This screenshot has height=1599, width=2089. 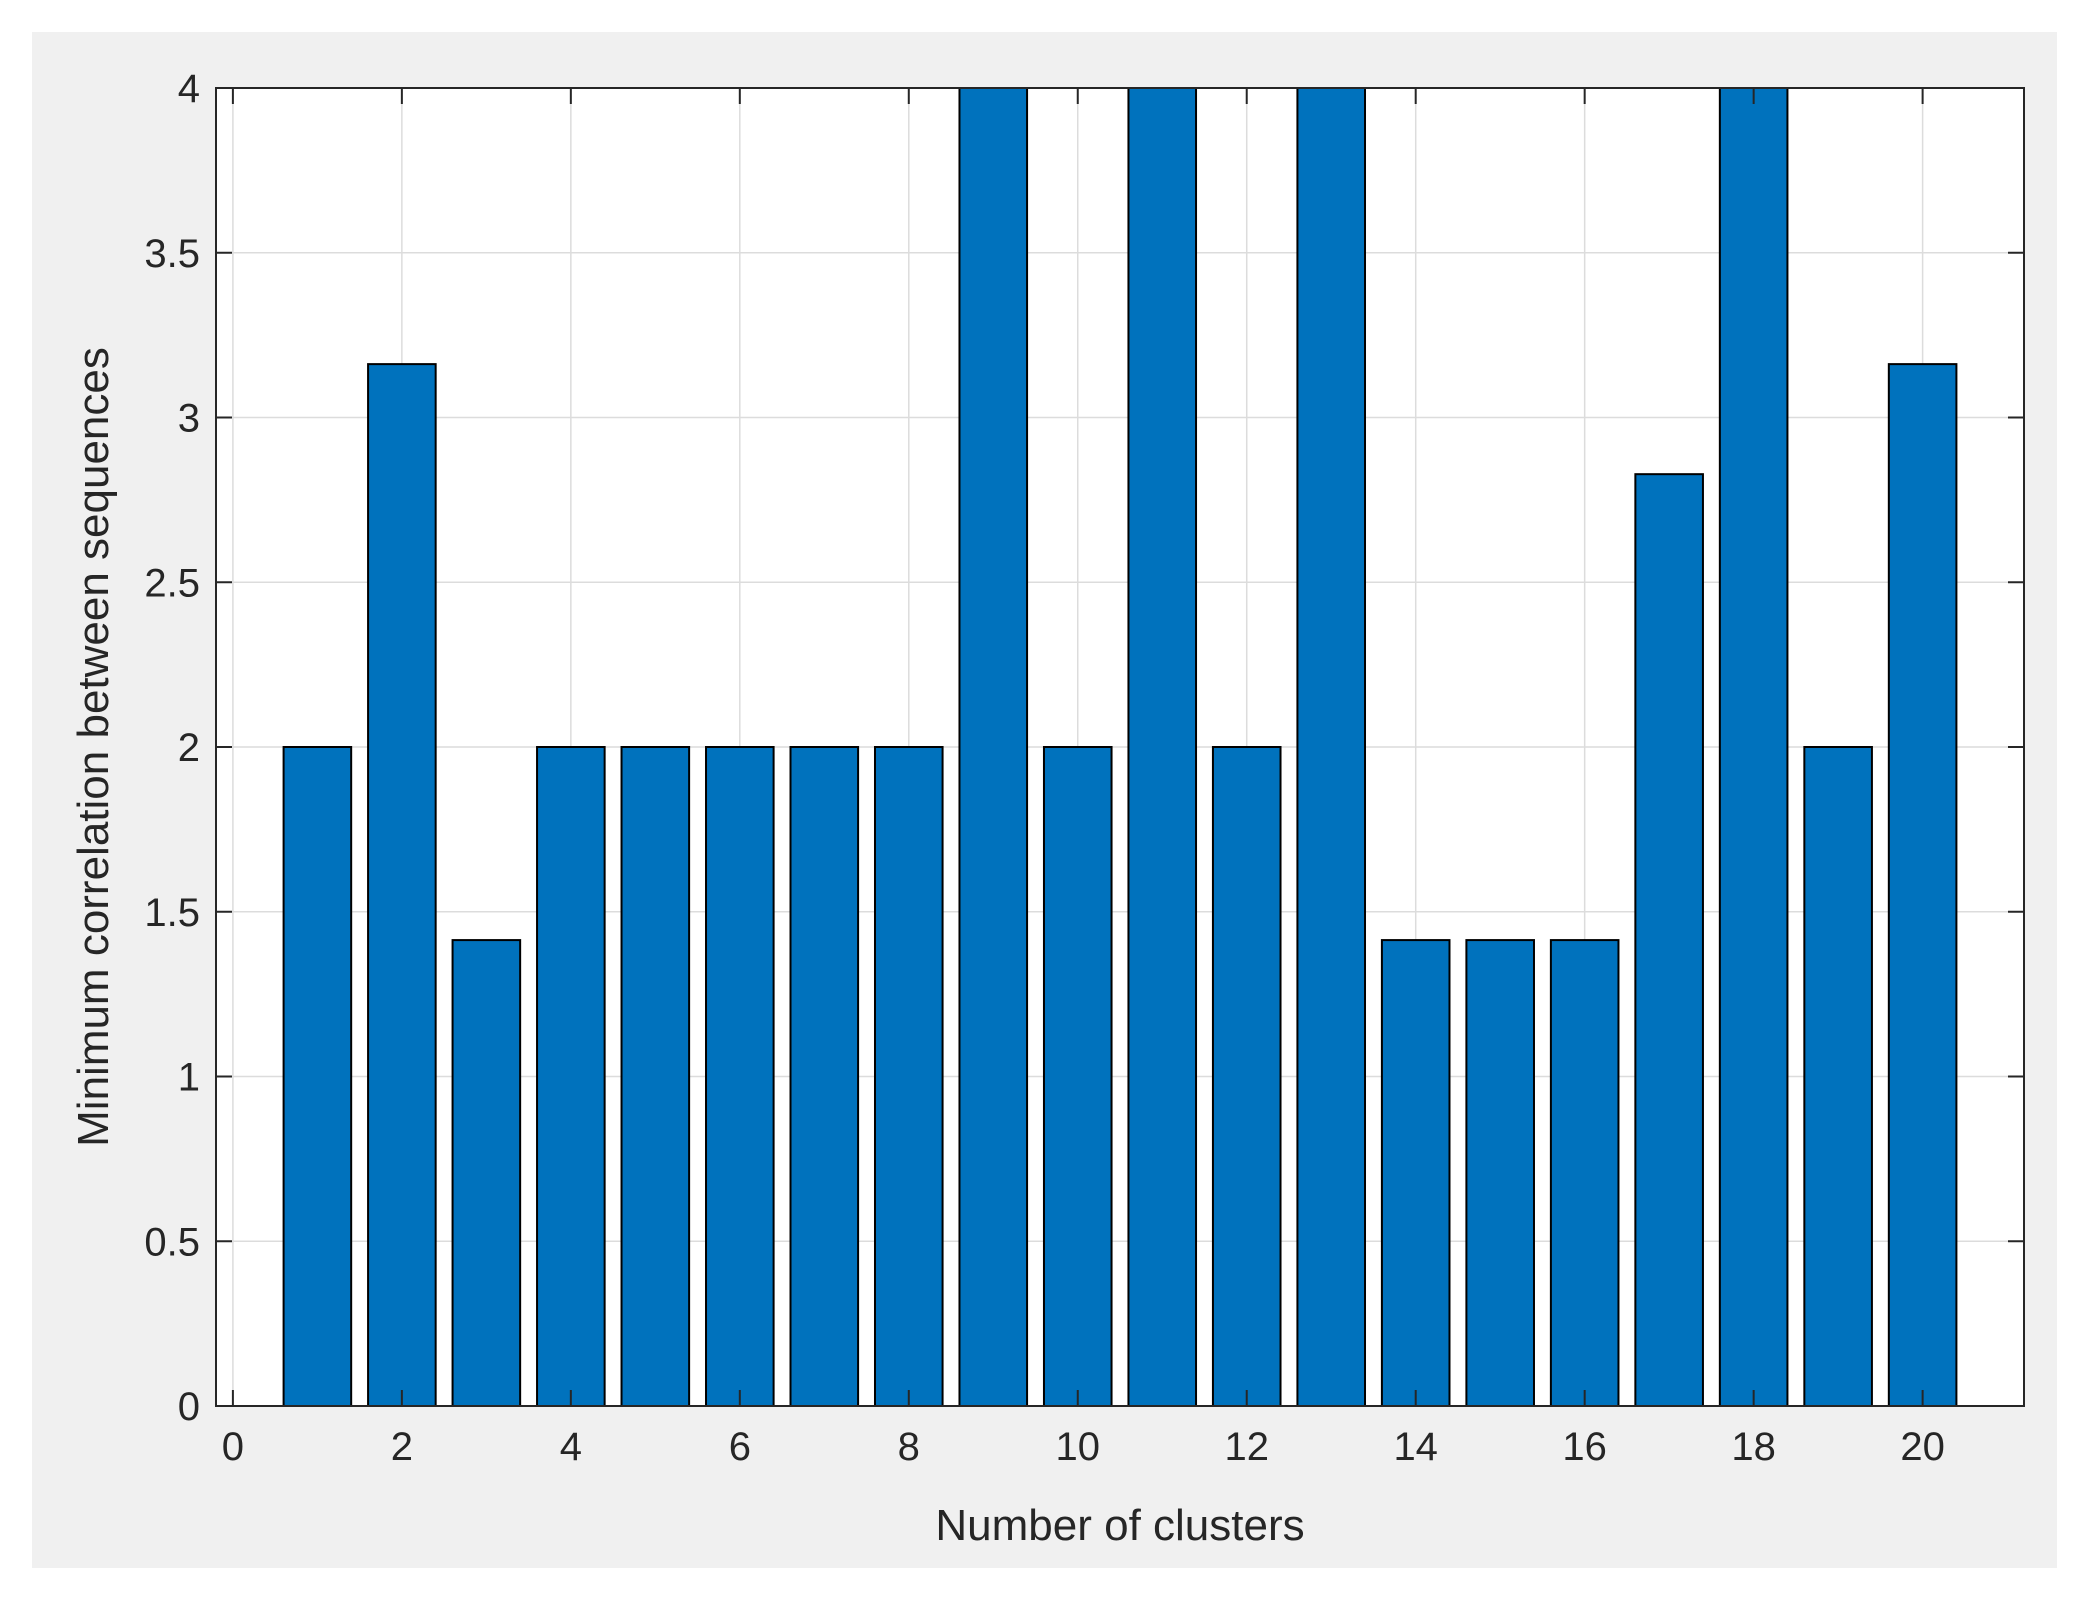 What do you see at coordinates (1415, 1447) in the screenshot?
I see `x-tick-label: 14` at bounding box center [1415, 1447].